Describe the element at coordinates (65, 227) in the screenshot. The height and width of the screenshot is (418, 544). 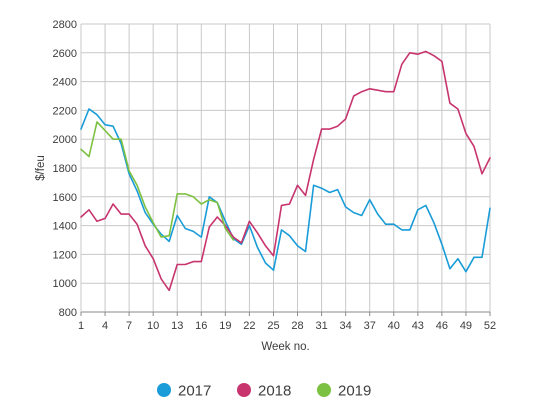
I see `y-tick-label: 1400` at that location.